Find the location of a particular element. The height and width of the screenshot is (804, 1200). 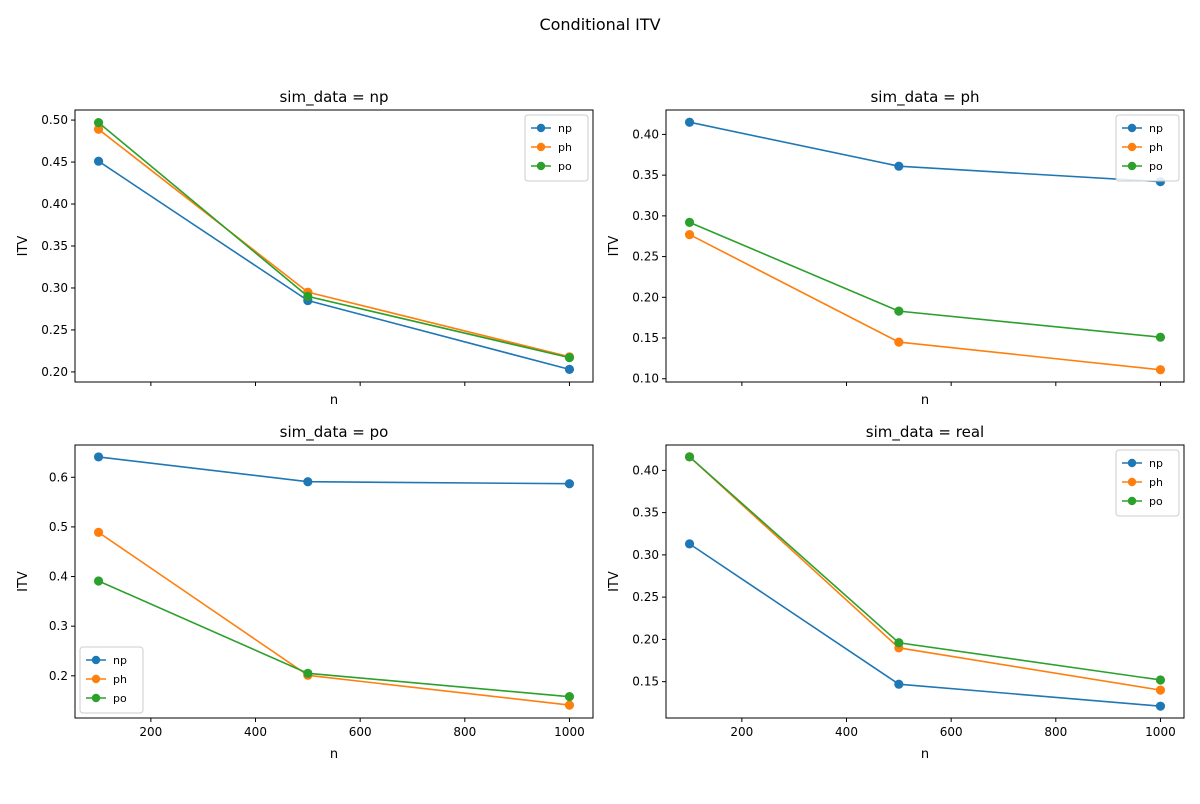

y-tick-label: 0.50 is located at coordinates (54, 120).